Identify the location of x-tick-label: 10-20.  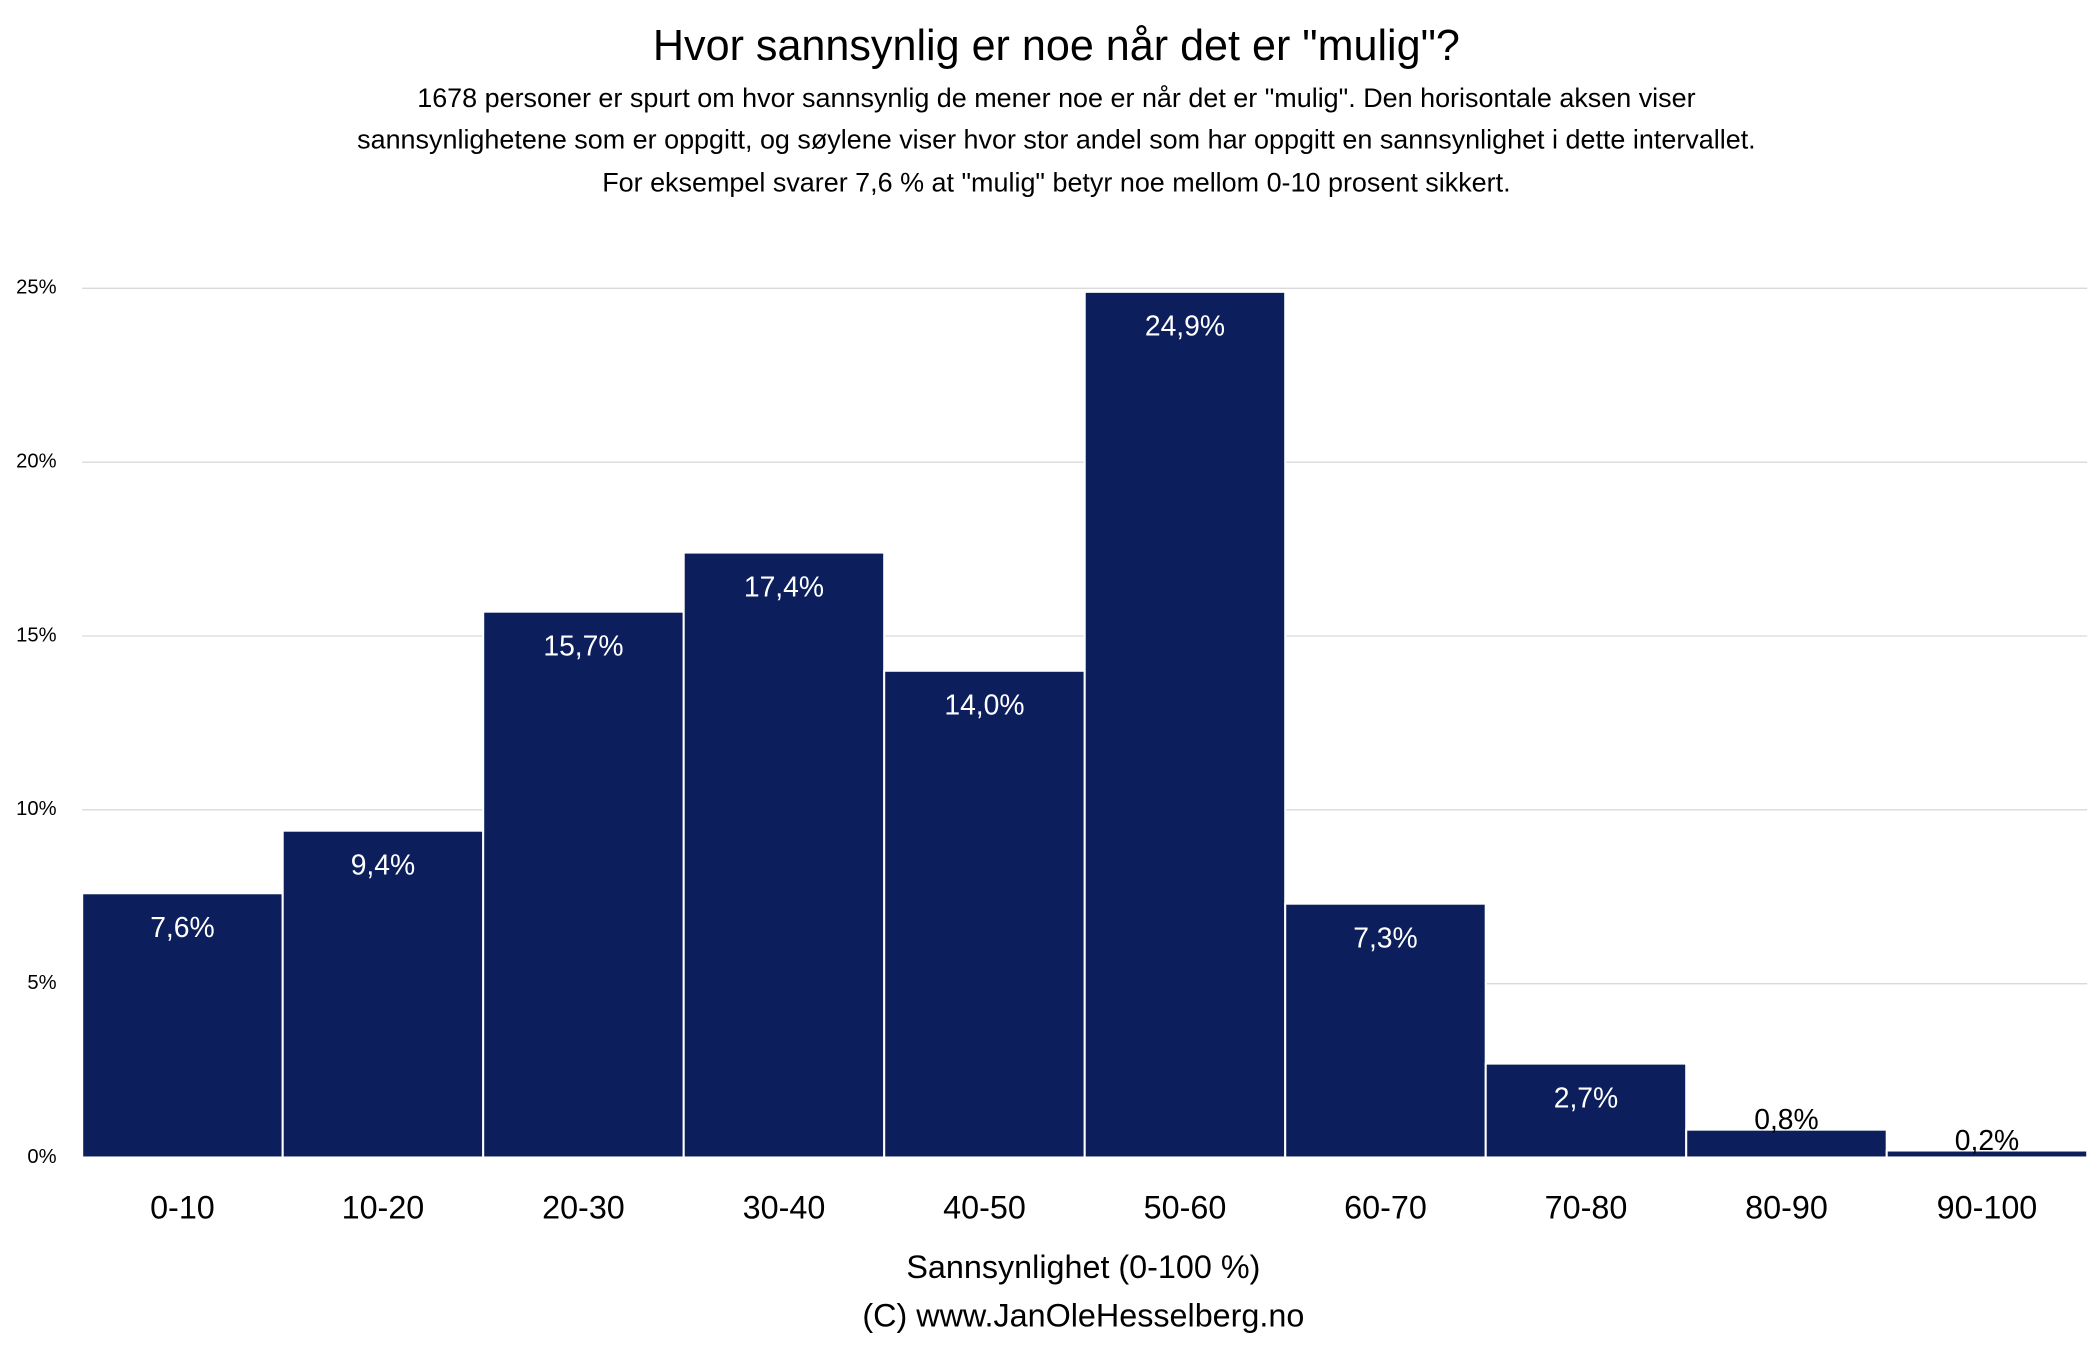
(383, 1208).